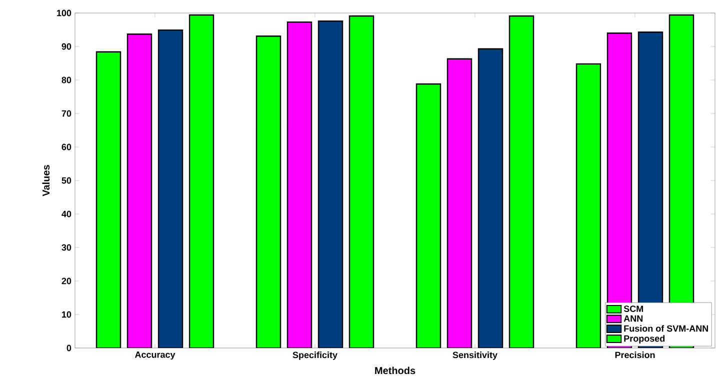 Image resolution: width=720 pixels, height=392 pixels. Describe the element at coordinates (155, 356) in the screenshot. I see `x-tick-label: Accuracy` at that location.